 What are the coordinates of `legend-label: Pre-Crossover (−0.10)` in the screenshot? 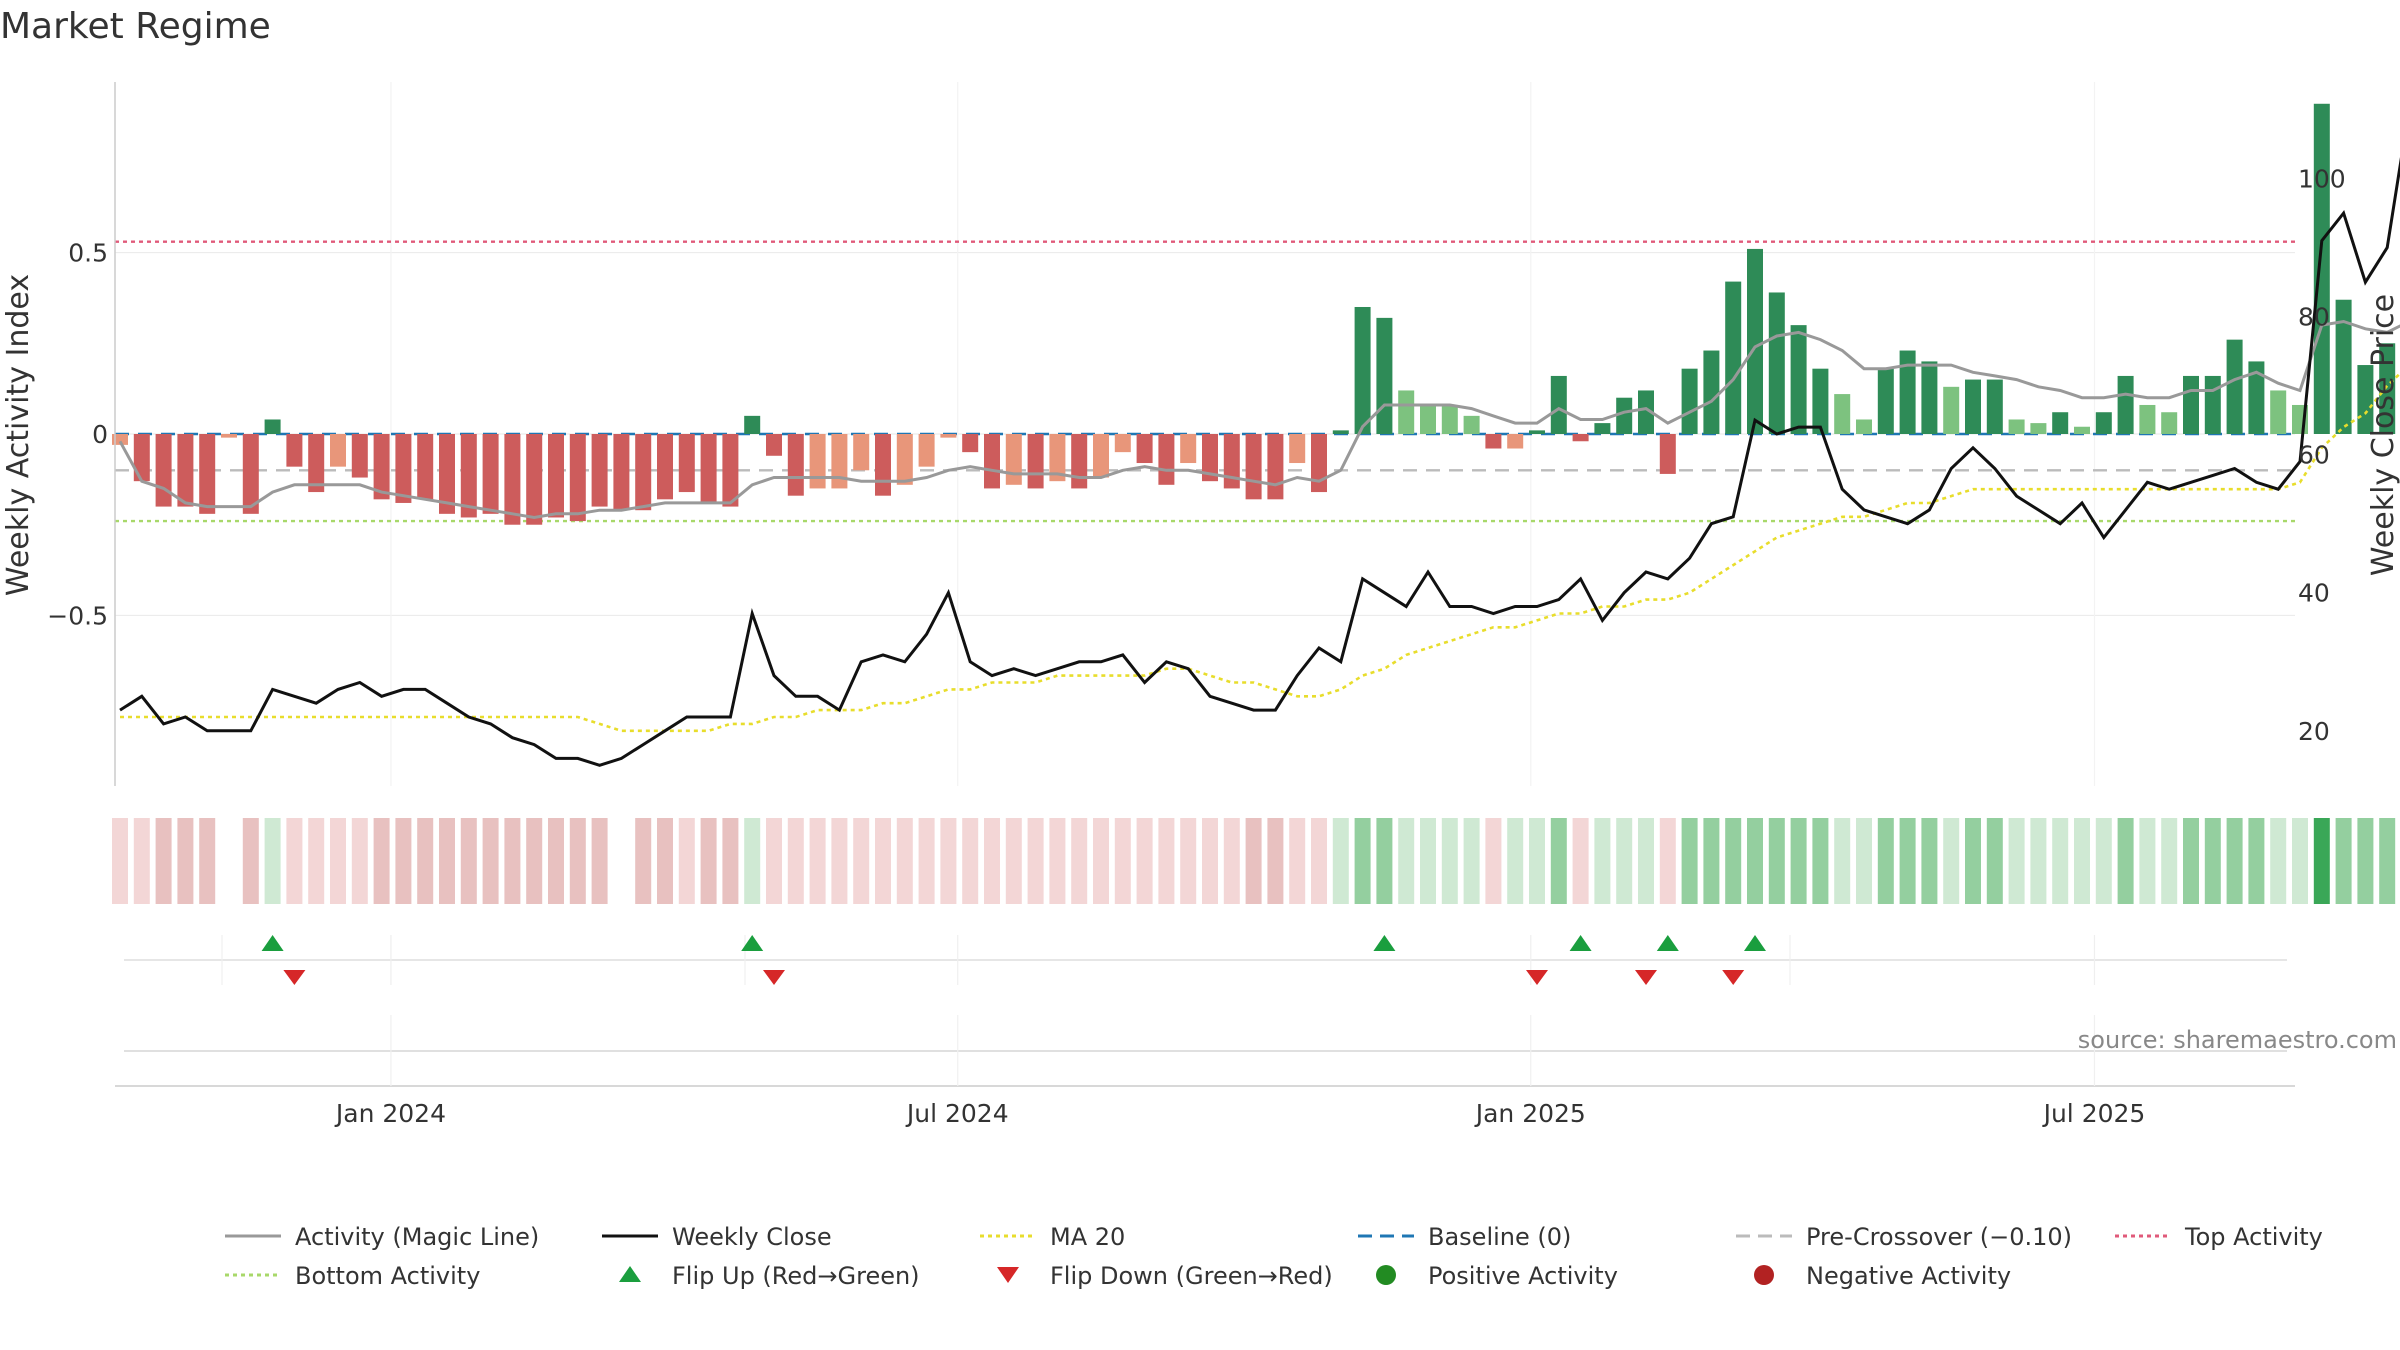 It's located at (1939, 1237).